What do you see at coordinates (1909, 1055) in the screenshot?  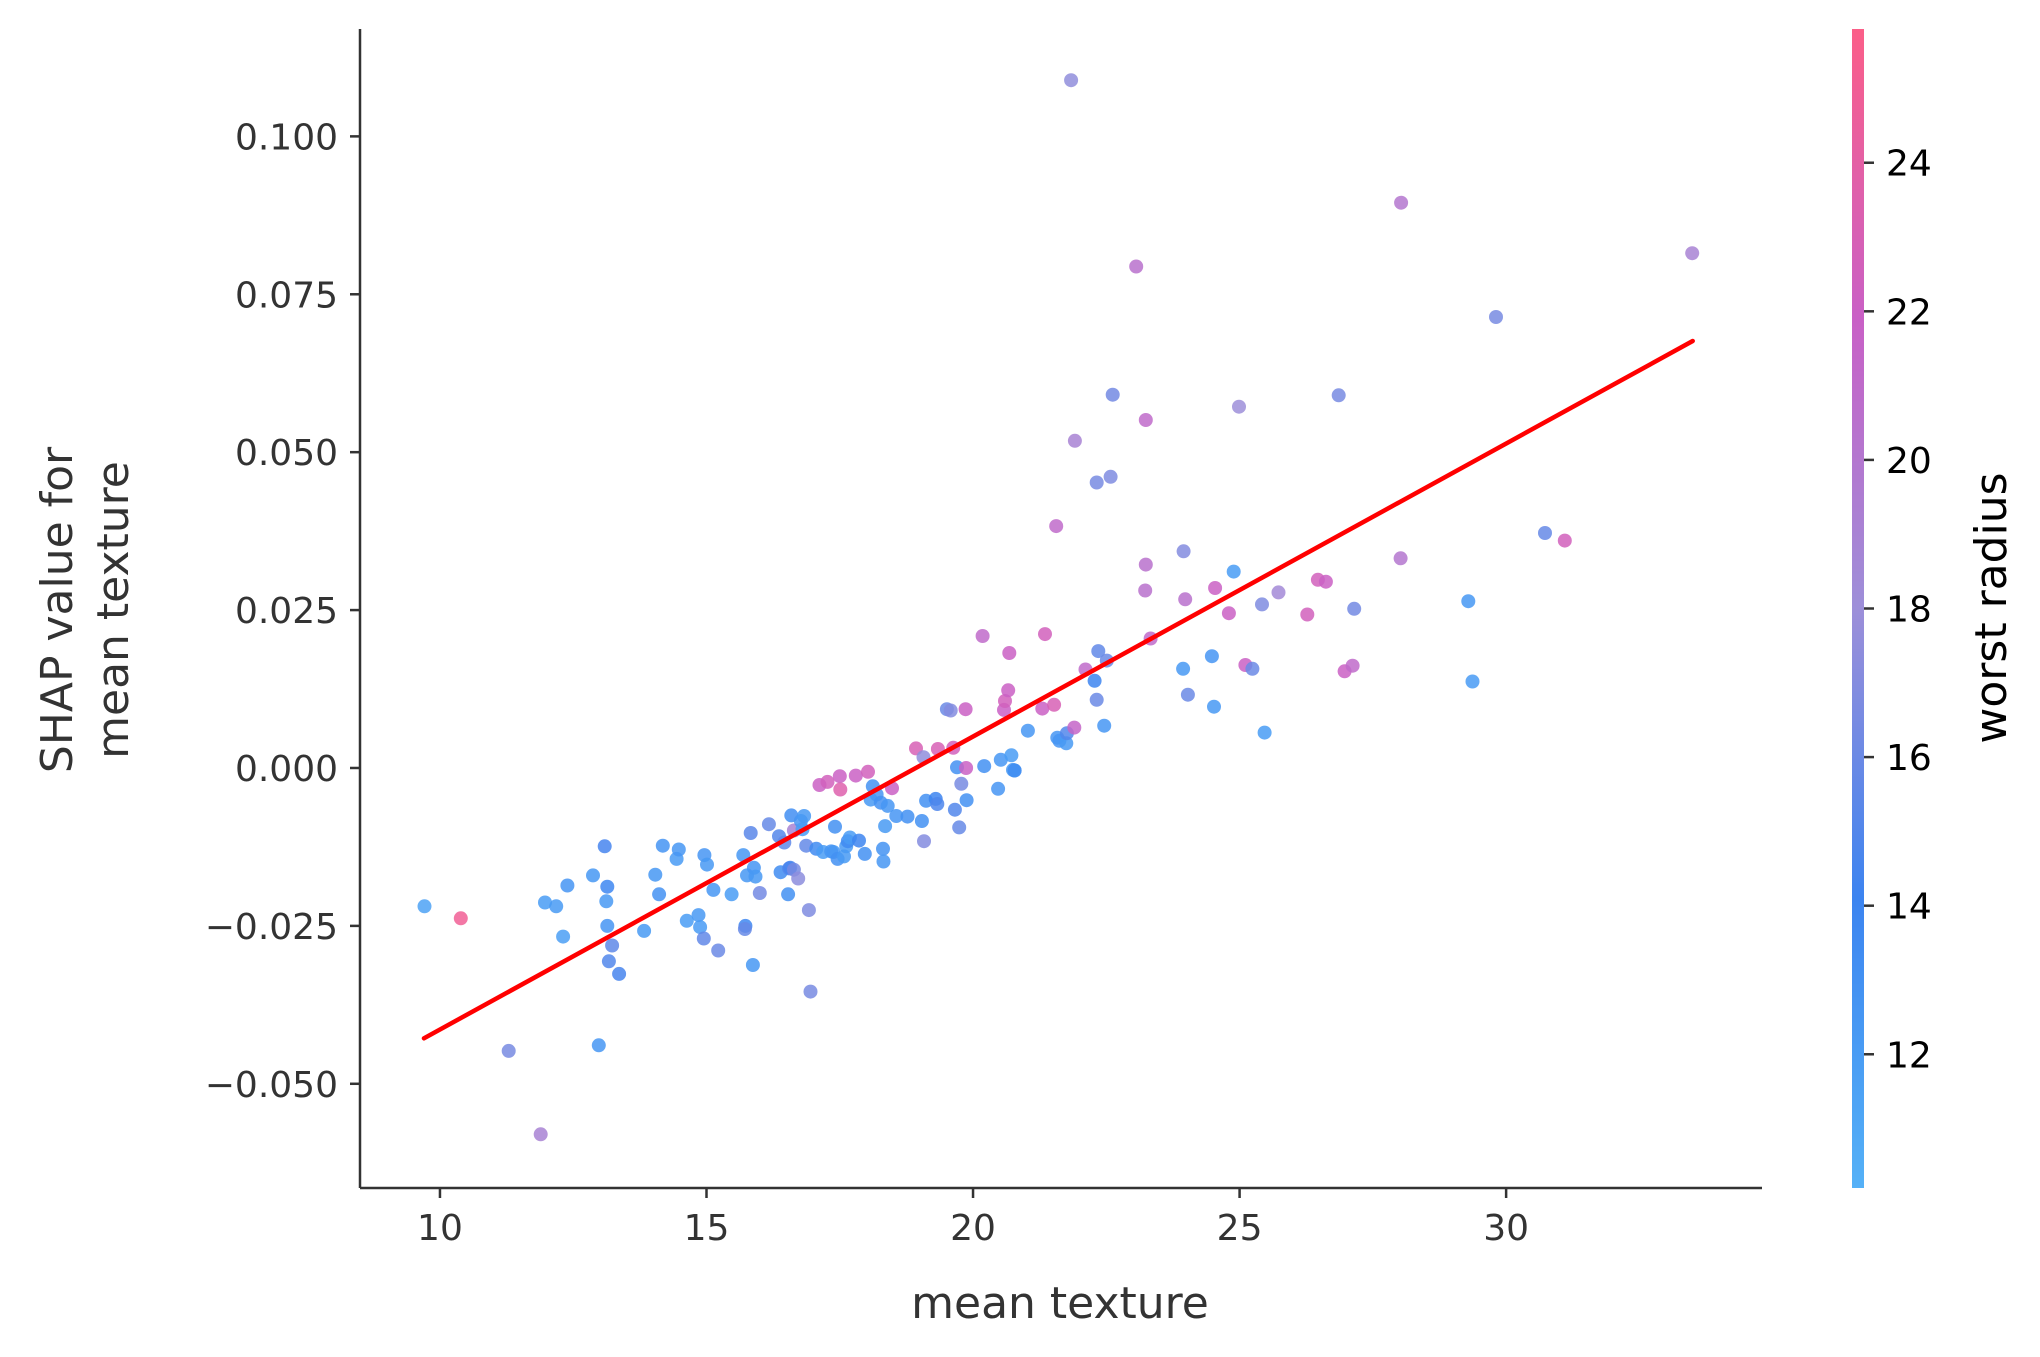 I see `colorbar-tick-label: 12` at bounding box center [1909, 1055].